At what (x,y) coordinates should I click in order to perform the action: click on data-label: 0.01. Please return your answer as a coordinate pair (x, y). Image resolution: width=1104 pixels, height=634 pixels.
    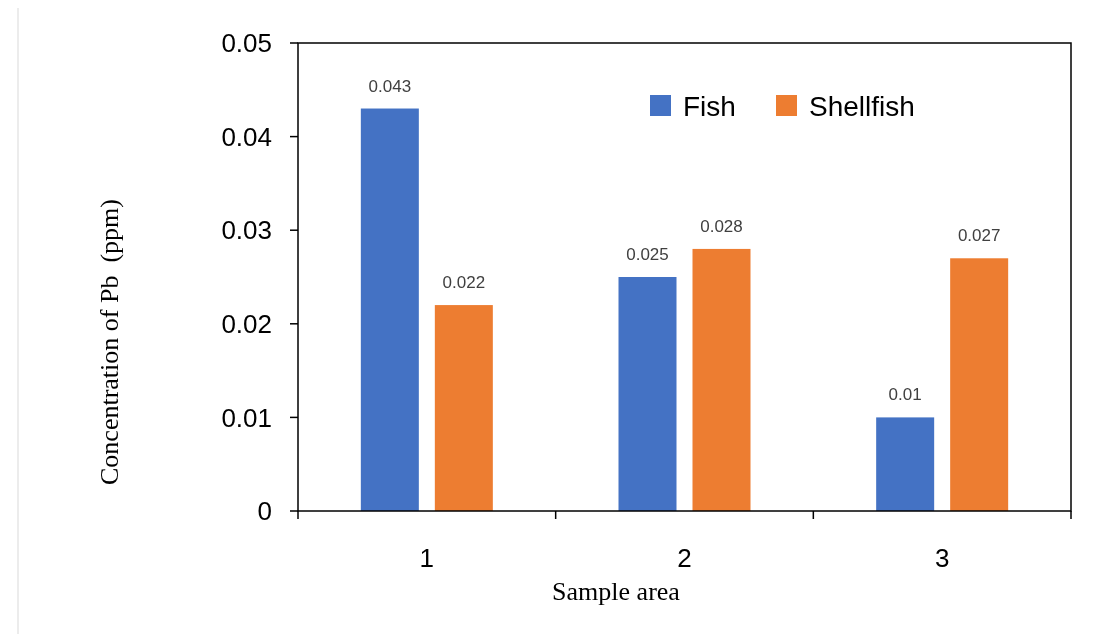
    Looking at the image, I should click on (905, 395).